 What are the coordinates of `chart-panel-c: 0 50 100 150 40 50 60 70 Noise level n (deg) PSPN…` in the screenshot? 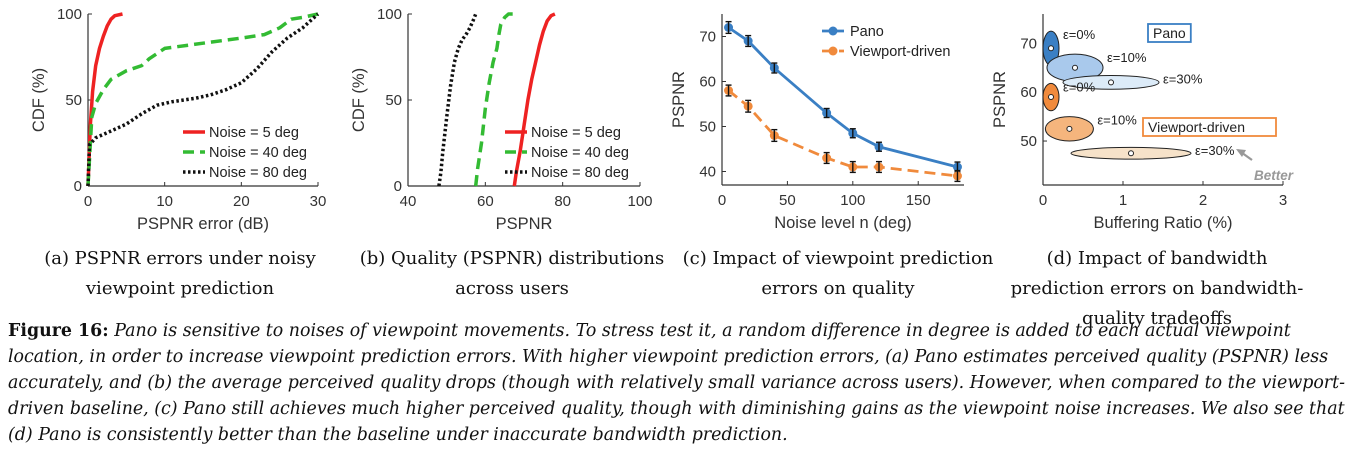 It's located at (817, 123).